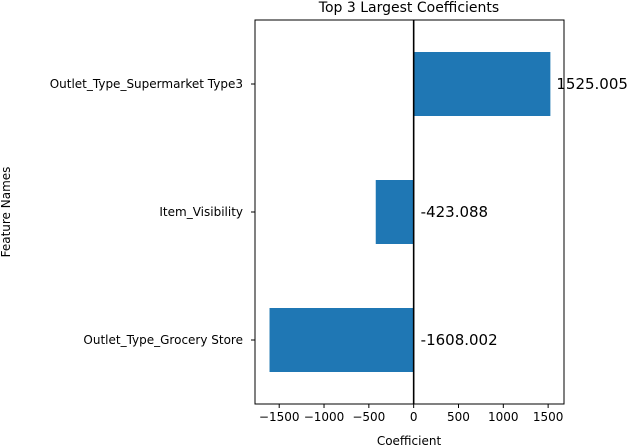 The image size is (634, 448). What do you see at coordinates (146, 84) in the screenshot?
I see `y-tick-label: Outlet_Type_Supermarket Type3` at bounding box center [146, 84].